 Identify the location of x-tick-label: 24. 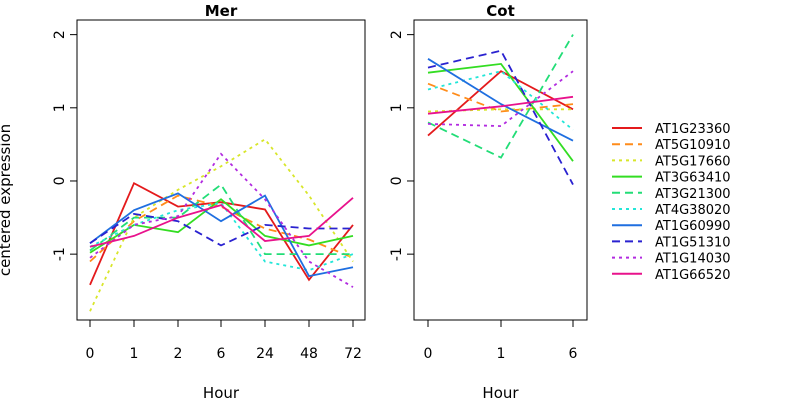
(265, 354).